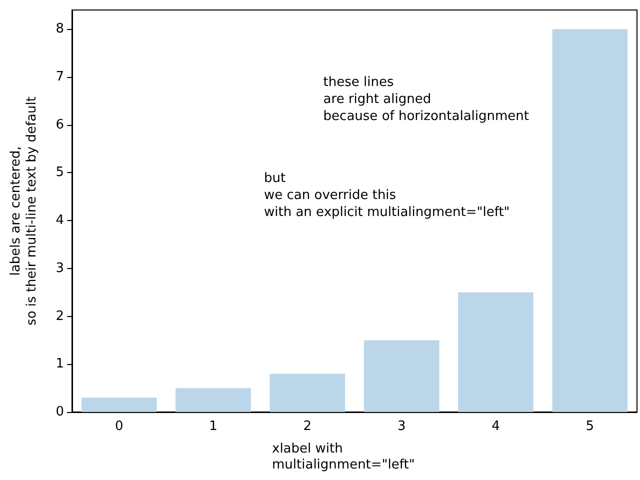 This screenshot has height=480, width=640. What do you see at coordinates (60, 316) in the screenshot?
I see `y-tick-label: 2` at bounding box center [60, 316].